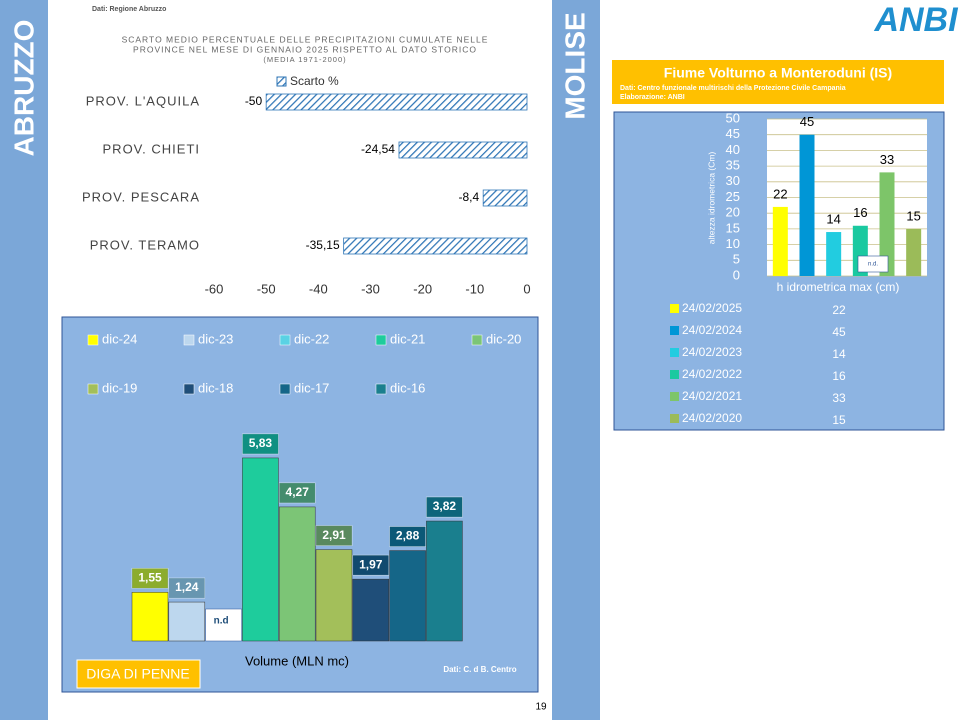 The width and height of the screenshot is (960, 720). What do you see at coordinates (916, 20) in the screenshot?
I see `logo: ANBI` at bounding box center [916, 20].